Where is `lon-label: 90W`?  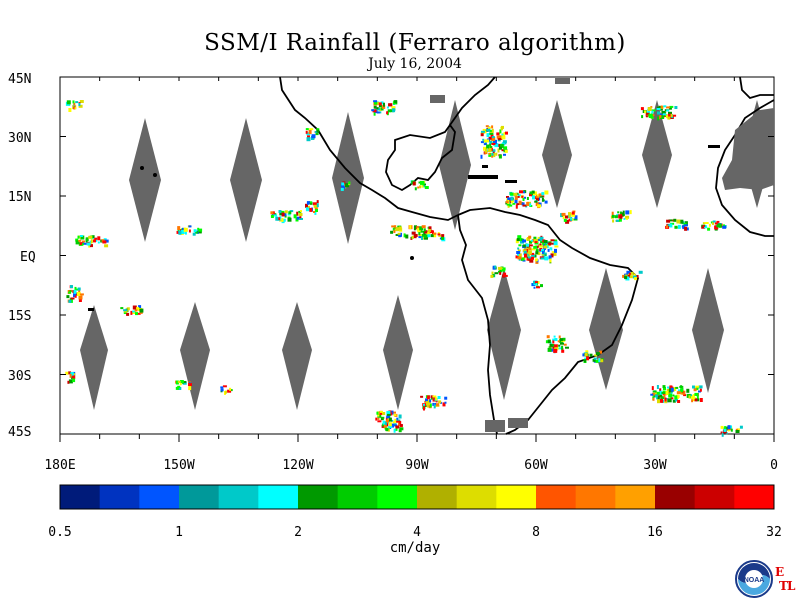 lon-label: 90W is located at coordinates (417, 465).